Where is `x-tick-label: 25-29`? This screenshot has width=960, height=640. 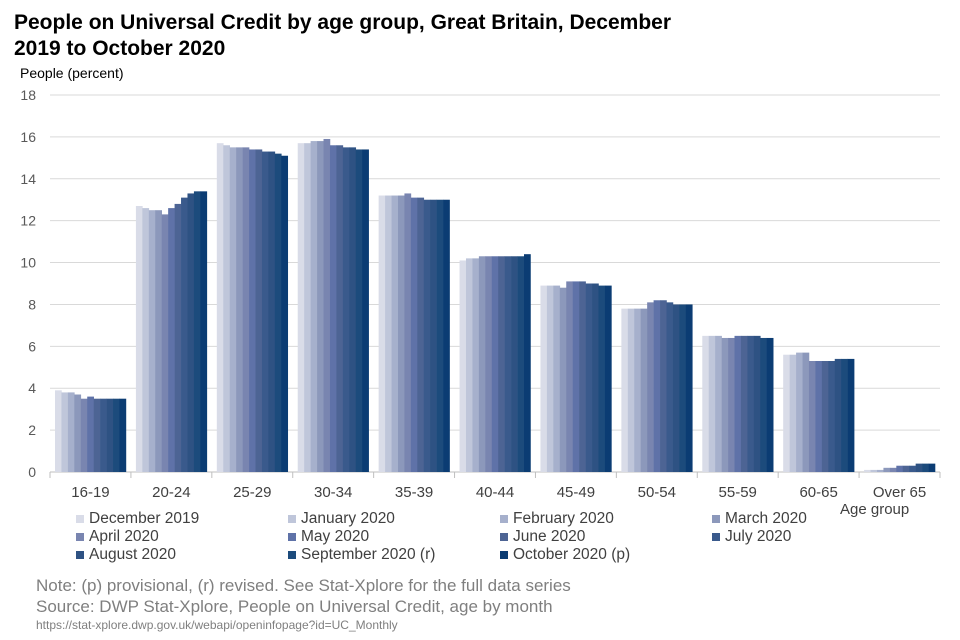
x-tick-label: 25-29 is located at coordinates (252, 492).